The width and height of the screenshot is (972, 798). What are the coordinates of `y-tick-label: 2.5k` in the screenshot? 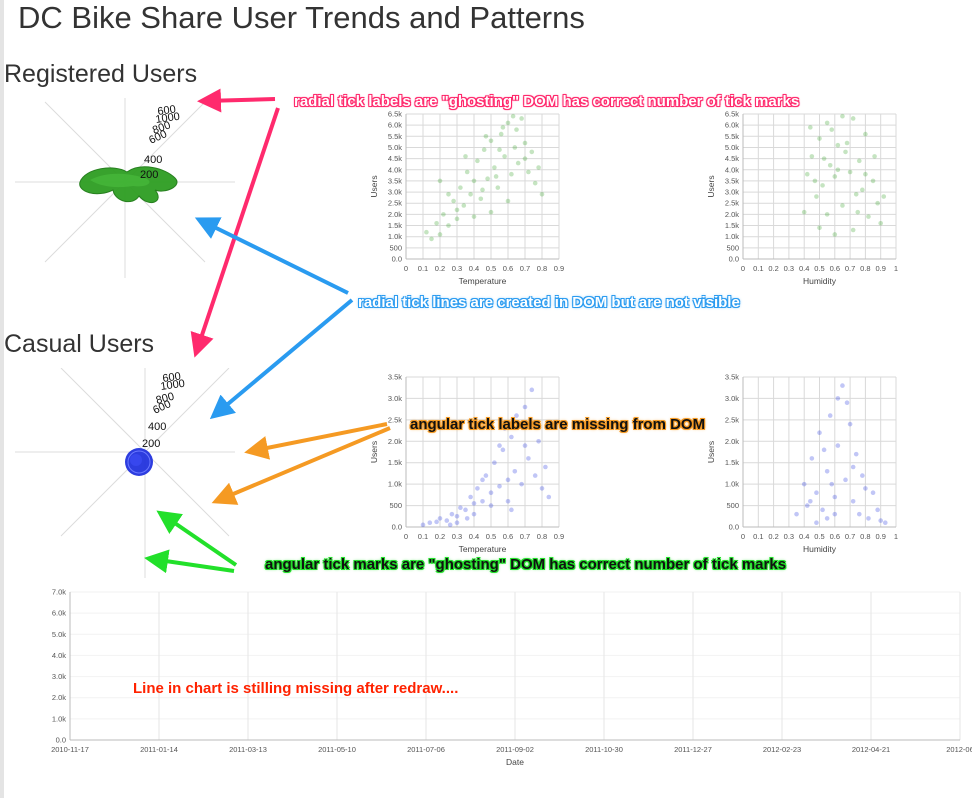 It's located at (395, 419).